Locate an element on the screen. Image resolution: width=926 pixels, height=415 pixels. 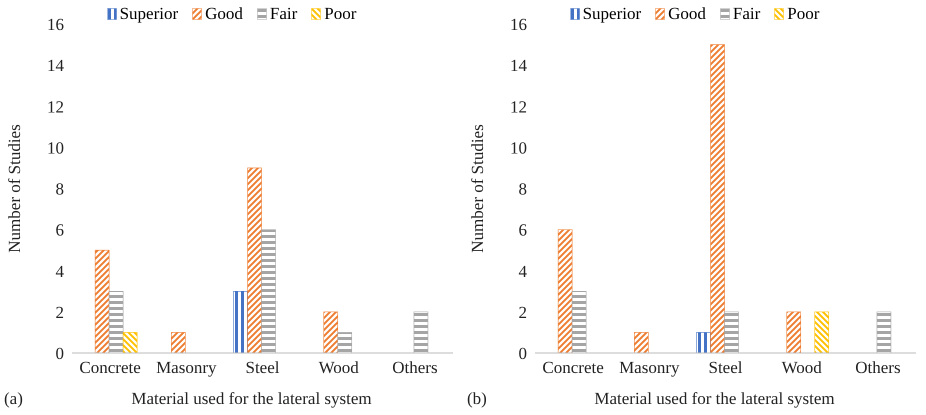
text: (a) is located at coordinates (13, 399).